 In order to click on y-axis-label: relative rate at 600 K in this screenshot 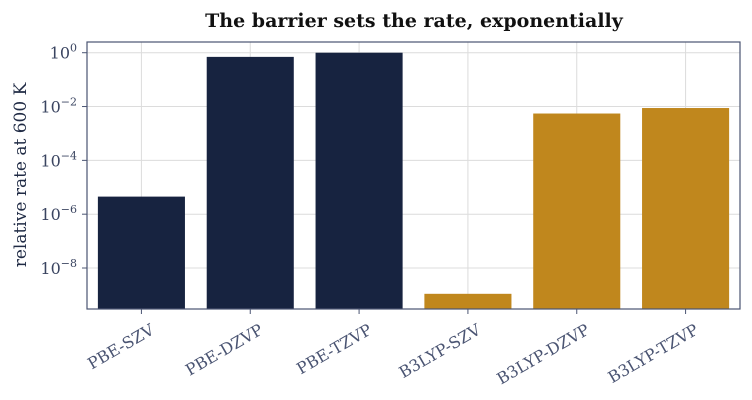, I will do `click(21, 174)`.